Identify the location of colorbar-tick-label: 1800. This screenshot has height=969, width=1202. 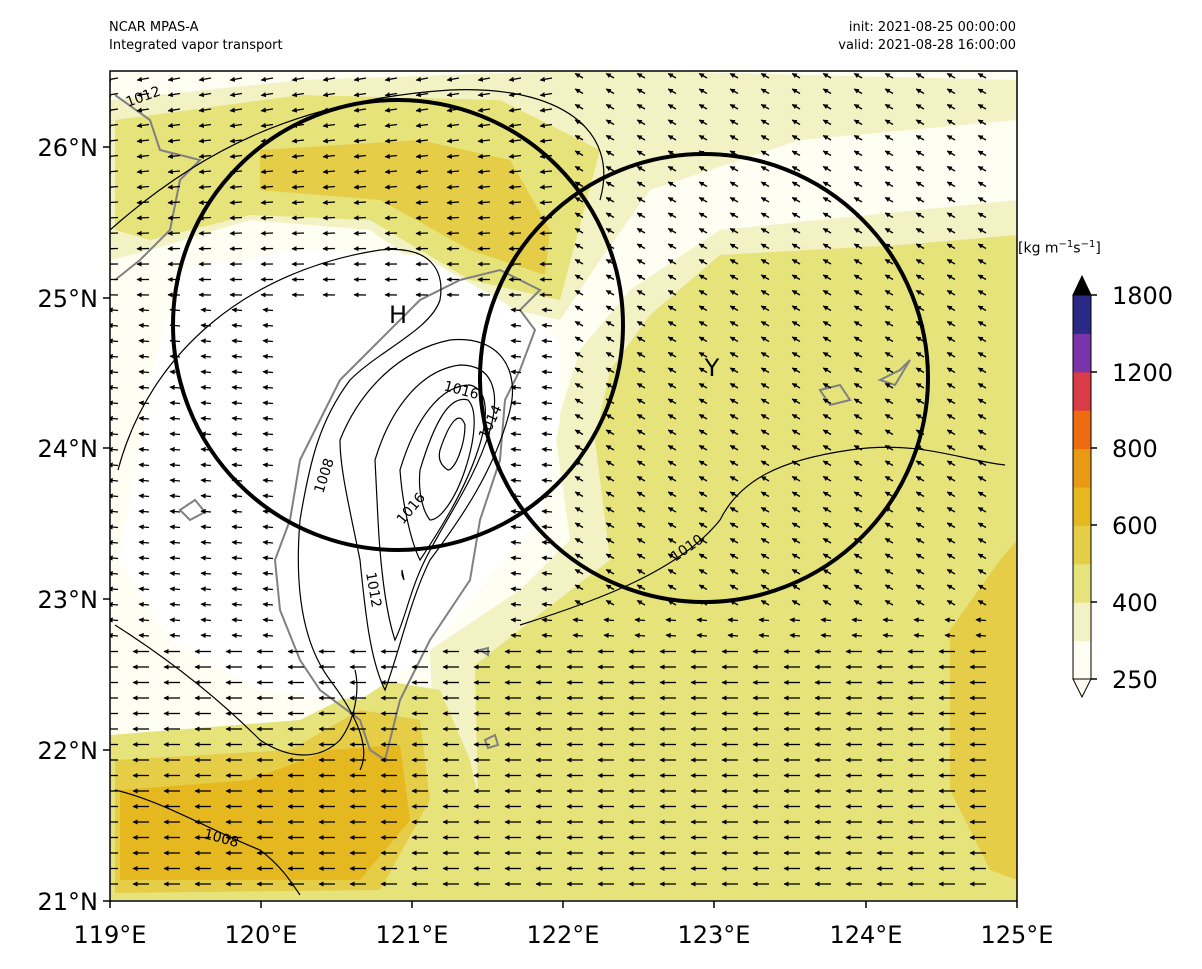
(1142, 296).